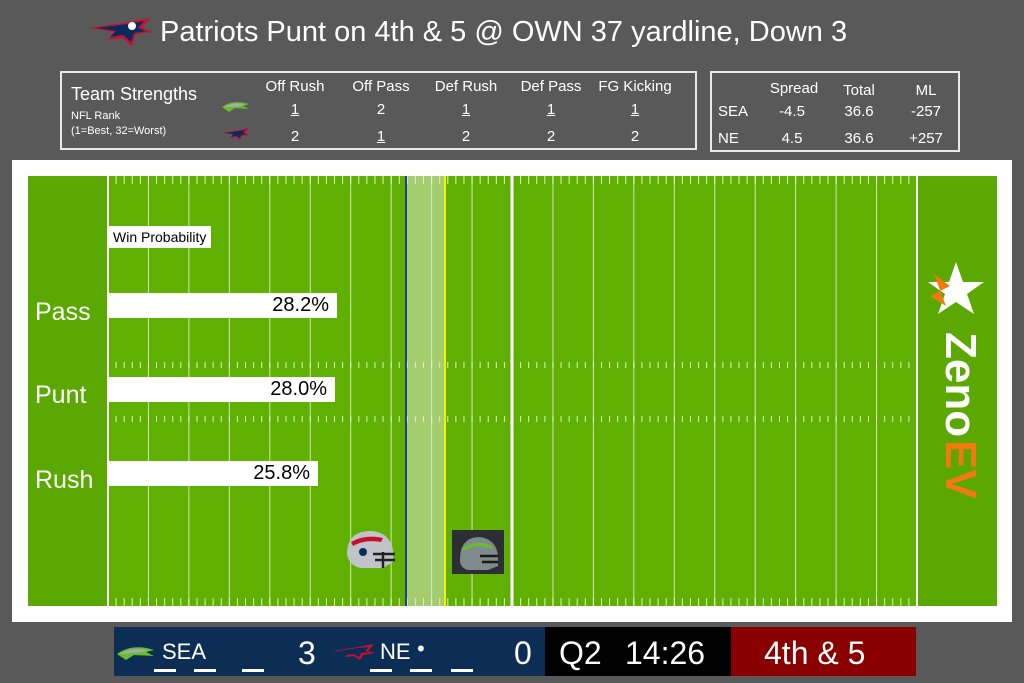 This screenshot has width=1024, height=683. What do you see at coordinates (61, 395) in the screenshot?
I see `play-label-punt: Punt` at bounding box center [61, 395].